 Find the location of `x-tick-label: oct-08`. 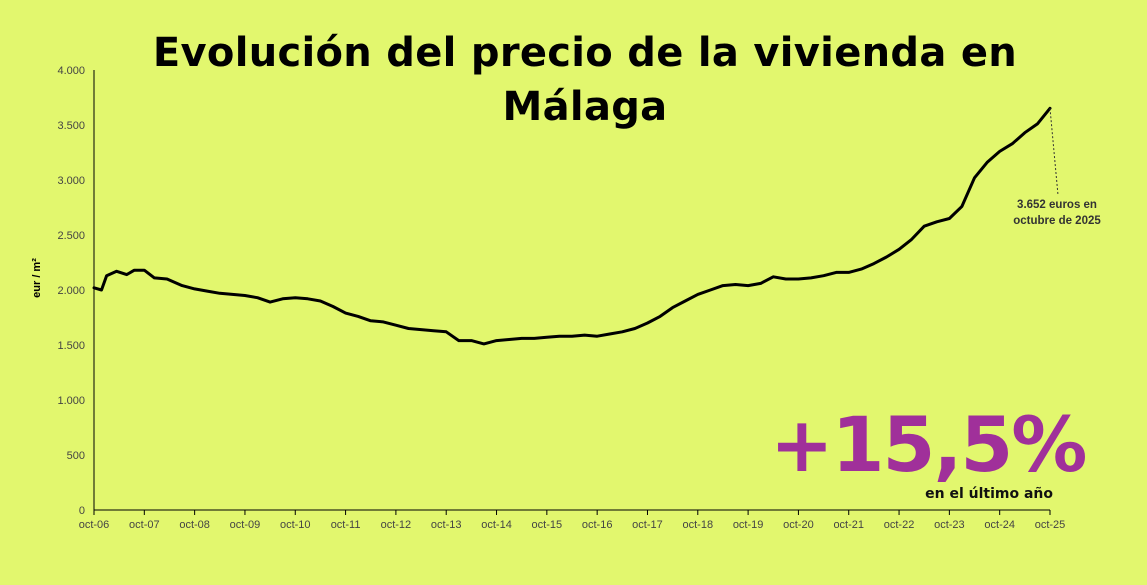

x-tick-label: oct-08 is located at coordinates (194, 525).